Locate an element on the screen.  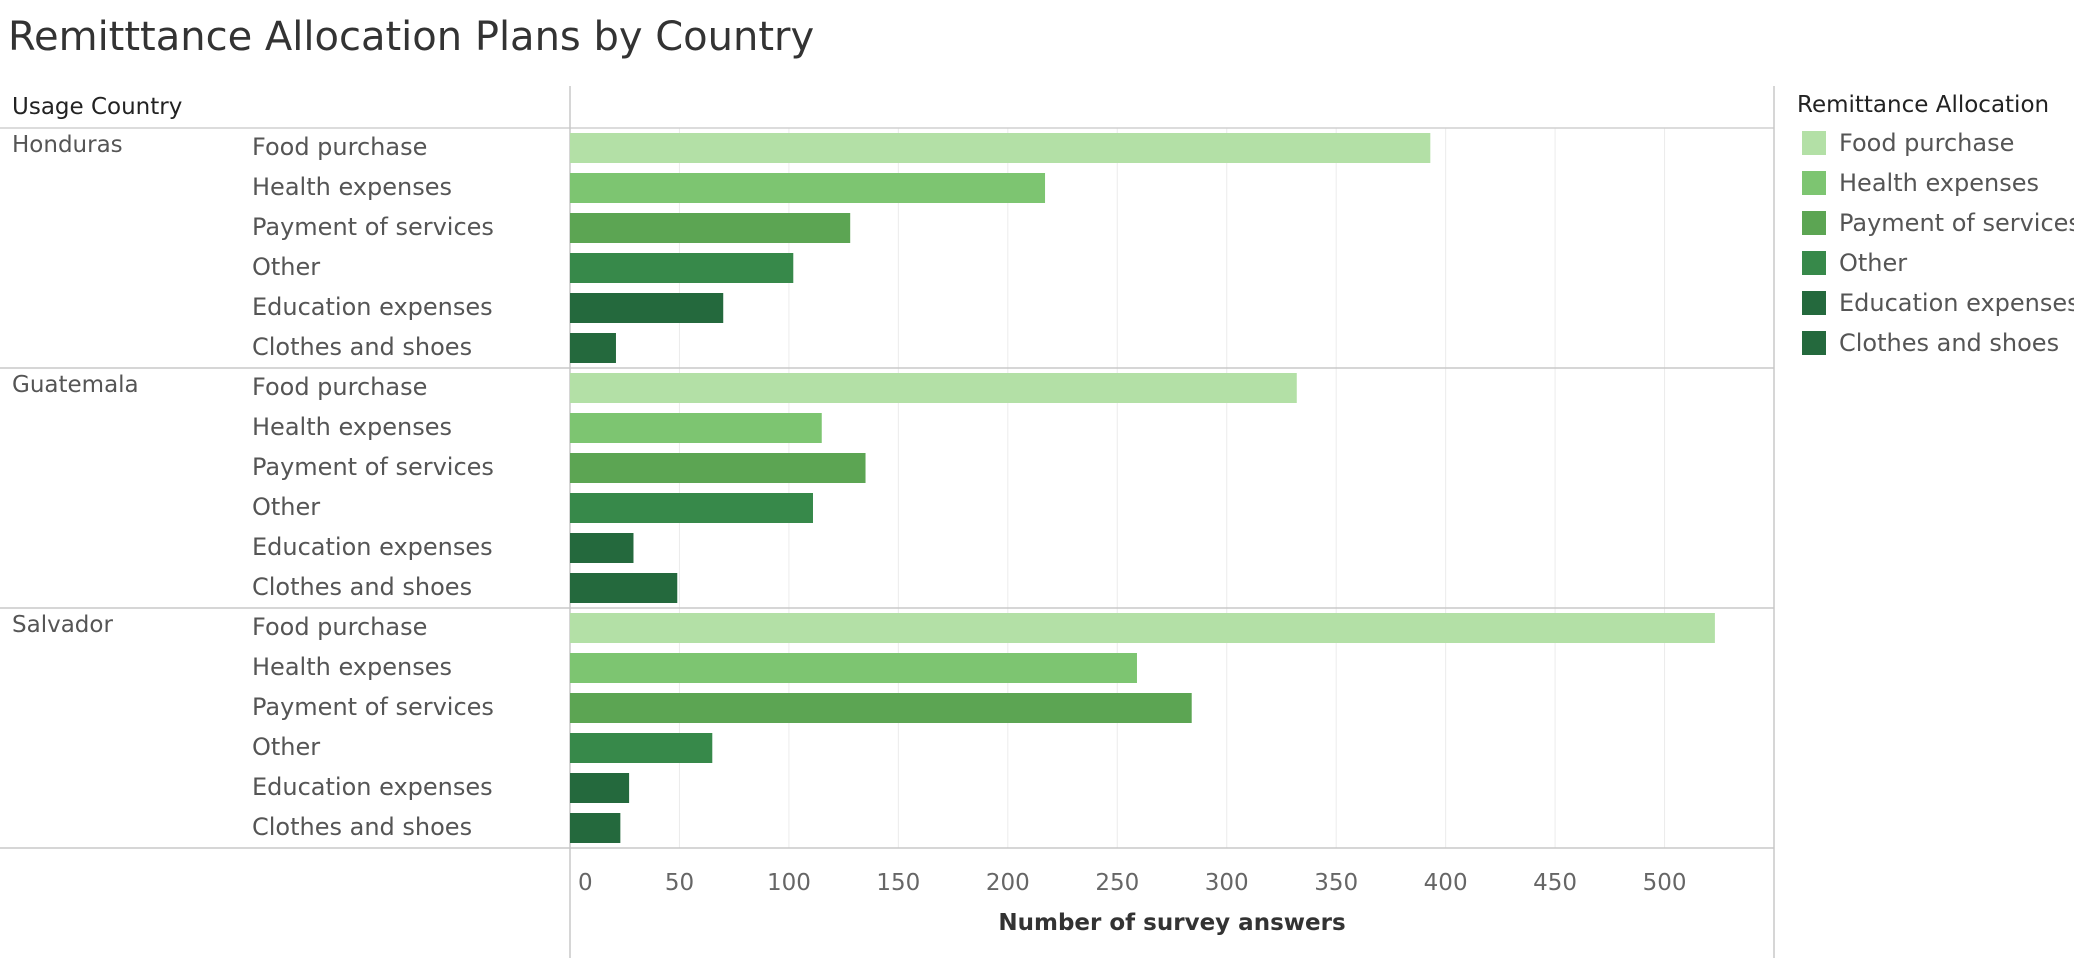
bar-guatemala-health-expenses is located at coordinates (696, 428).